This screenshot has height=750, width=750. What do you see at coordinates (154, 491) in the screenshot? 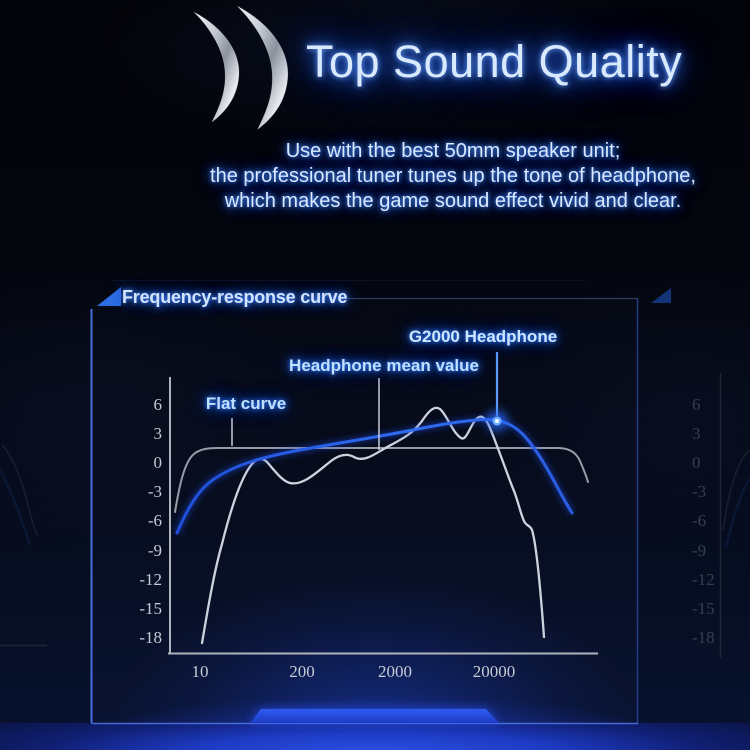
I see `y-tick--3: -3` at bounding box center [154, 491].